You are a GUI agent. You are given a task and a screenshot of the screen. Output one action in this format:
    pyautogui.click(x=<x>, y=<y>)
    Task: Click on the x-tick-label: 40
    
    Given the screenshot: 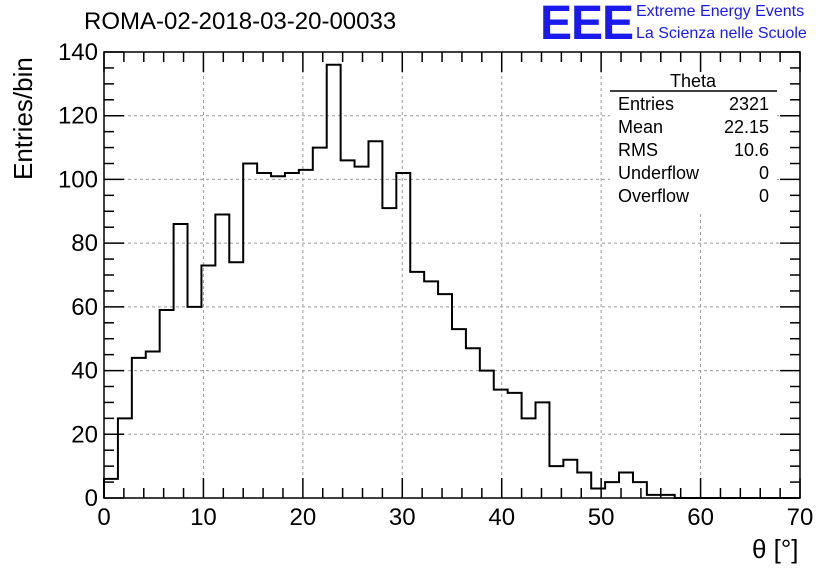 What is the action you would take?
    pyautogui.click(x=501, y=517)
    